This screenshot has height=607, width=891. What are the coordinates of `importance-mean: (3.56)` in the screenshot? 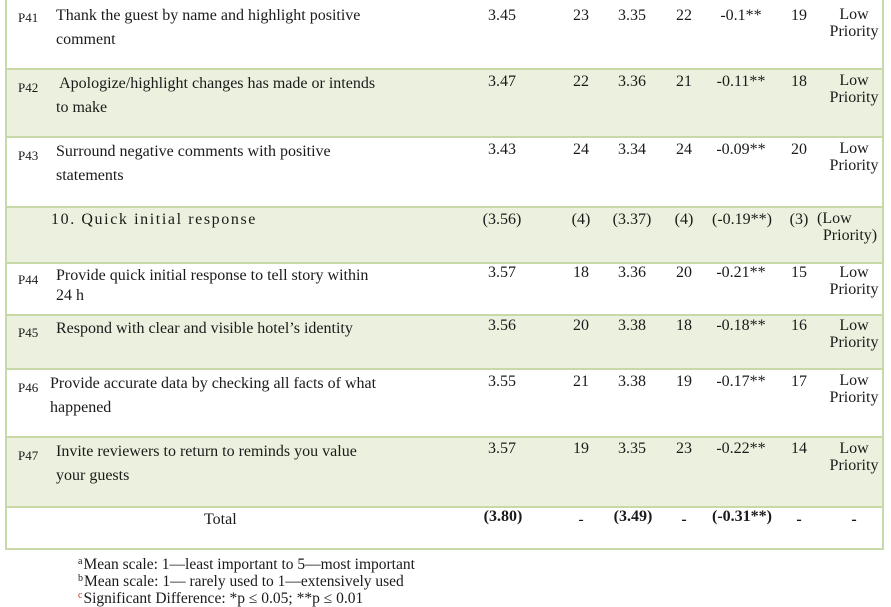 It's located at (502, 219).